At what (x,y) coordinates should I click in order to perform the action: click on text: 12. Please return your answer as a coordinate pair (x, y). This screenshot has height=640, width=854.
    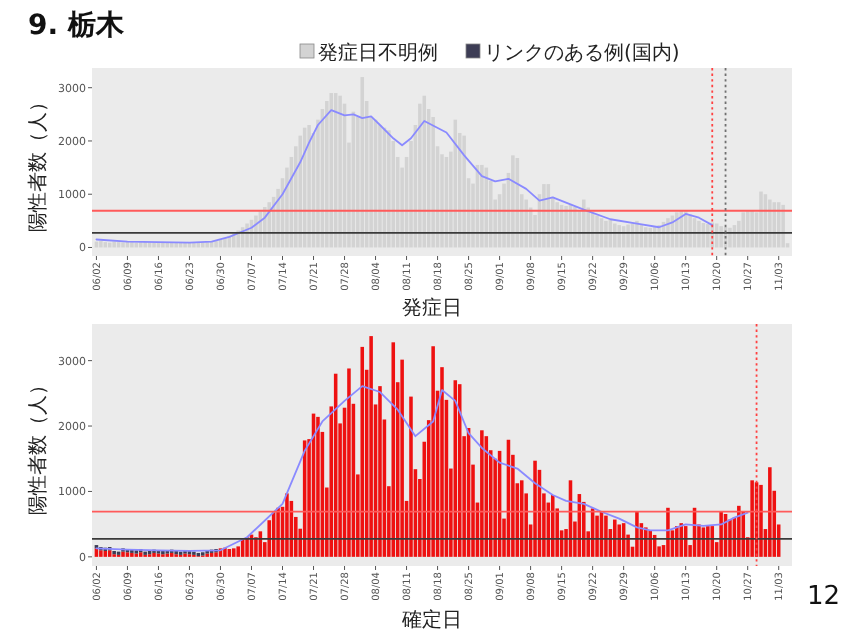
    Looking at the image, I should click on (823, 597).